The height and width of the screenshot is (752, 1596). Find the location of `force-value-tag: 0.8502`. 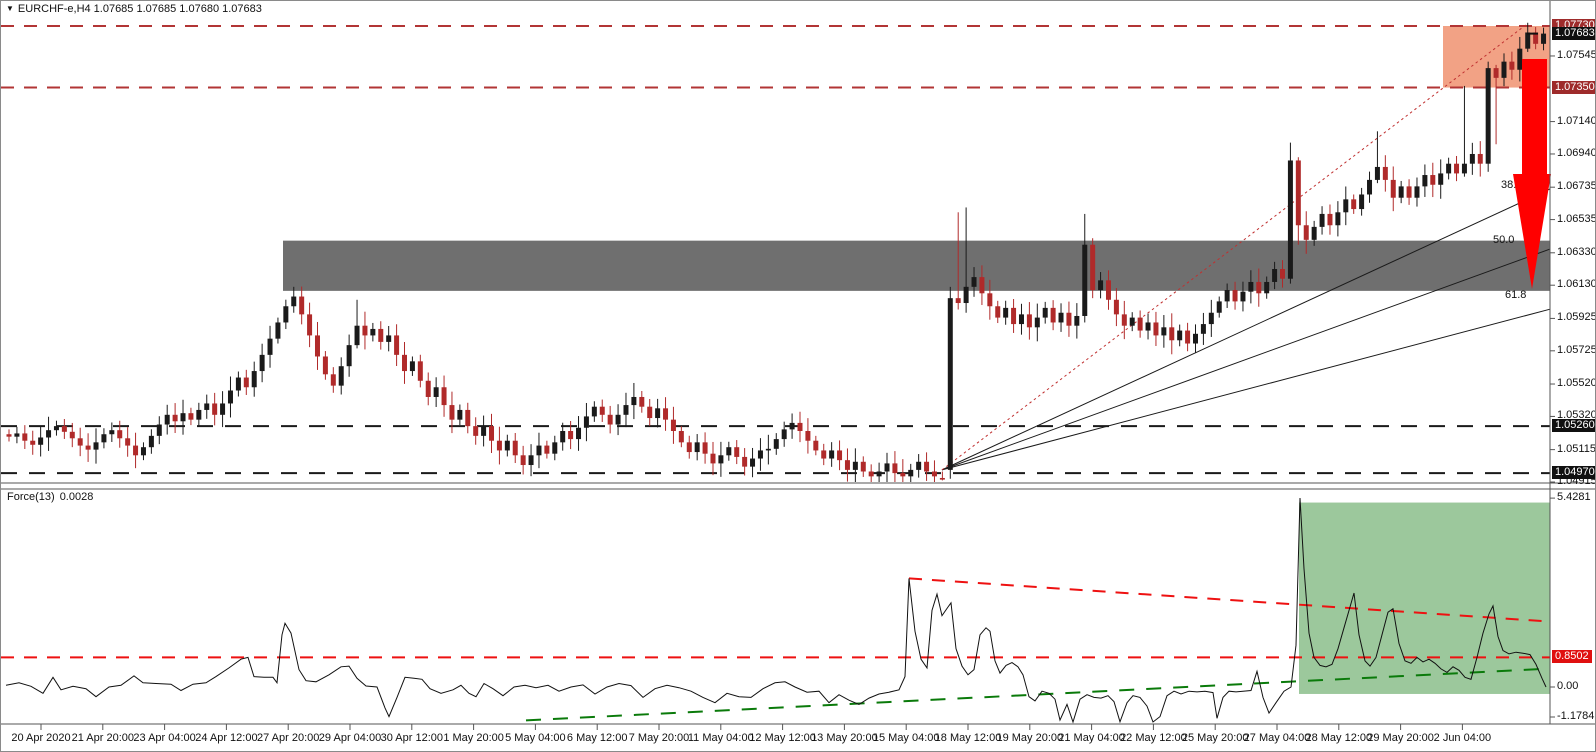

force-value-tag: 0.8502 is located at coordinates (1572, 657).